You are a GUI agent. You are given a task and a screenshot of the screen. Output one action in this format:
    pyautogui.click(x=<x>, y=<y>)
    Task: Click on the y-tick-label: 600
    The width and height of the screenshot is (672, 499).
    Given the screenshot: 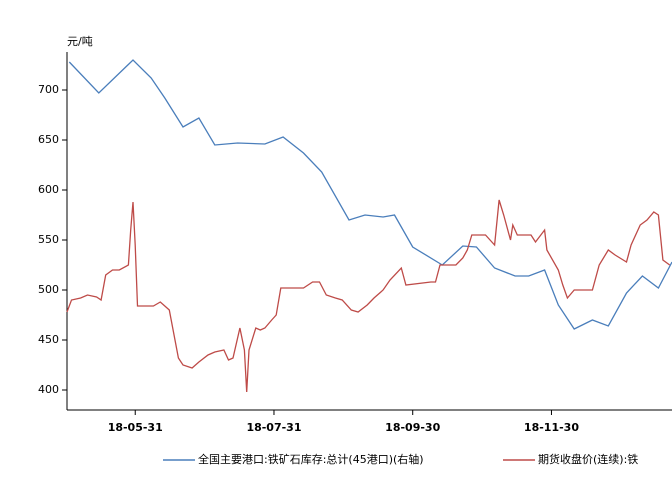 What is the action you would take?
    pyautogui.click(x=48, y=189)
    